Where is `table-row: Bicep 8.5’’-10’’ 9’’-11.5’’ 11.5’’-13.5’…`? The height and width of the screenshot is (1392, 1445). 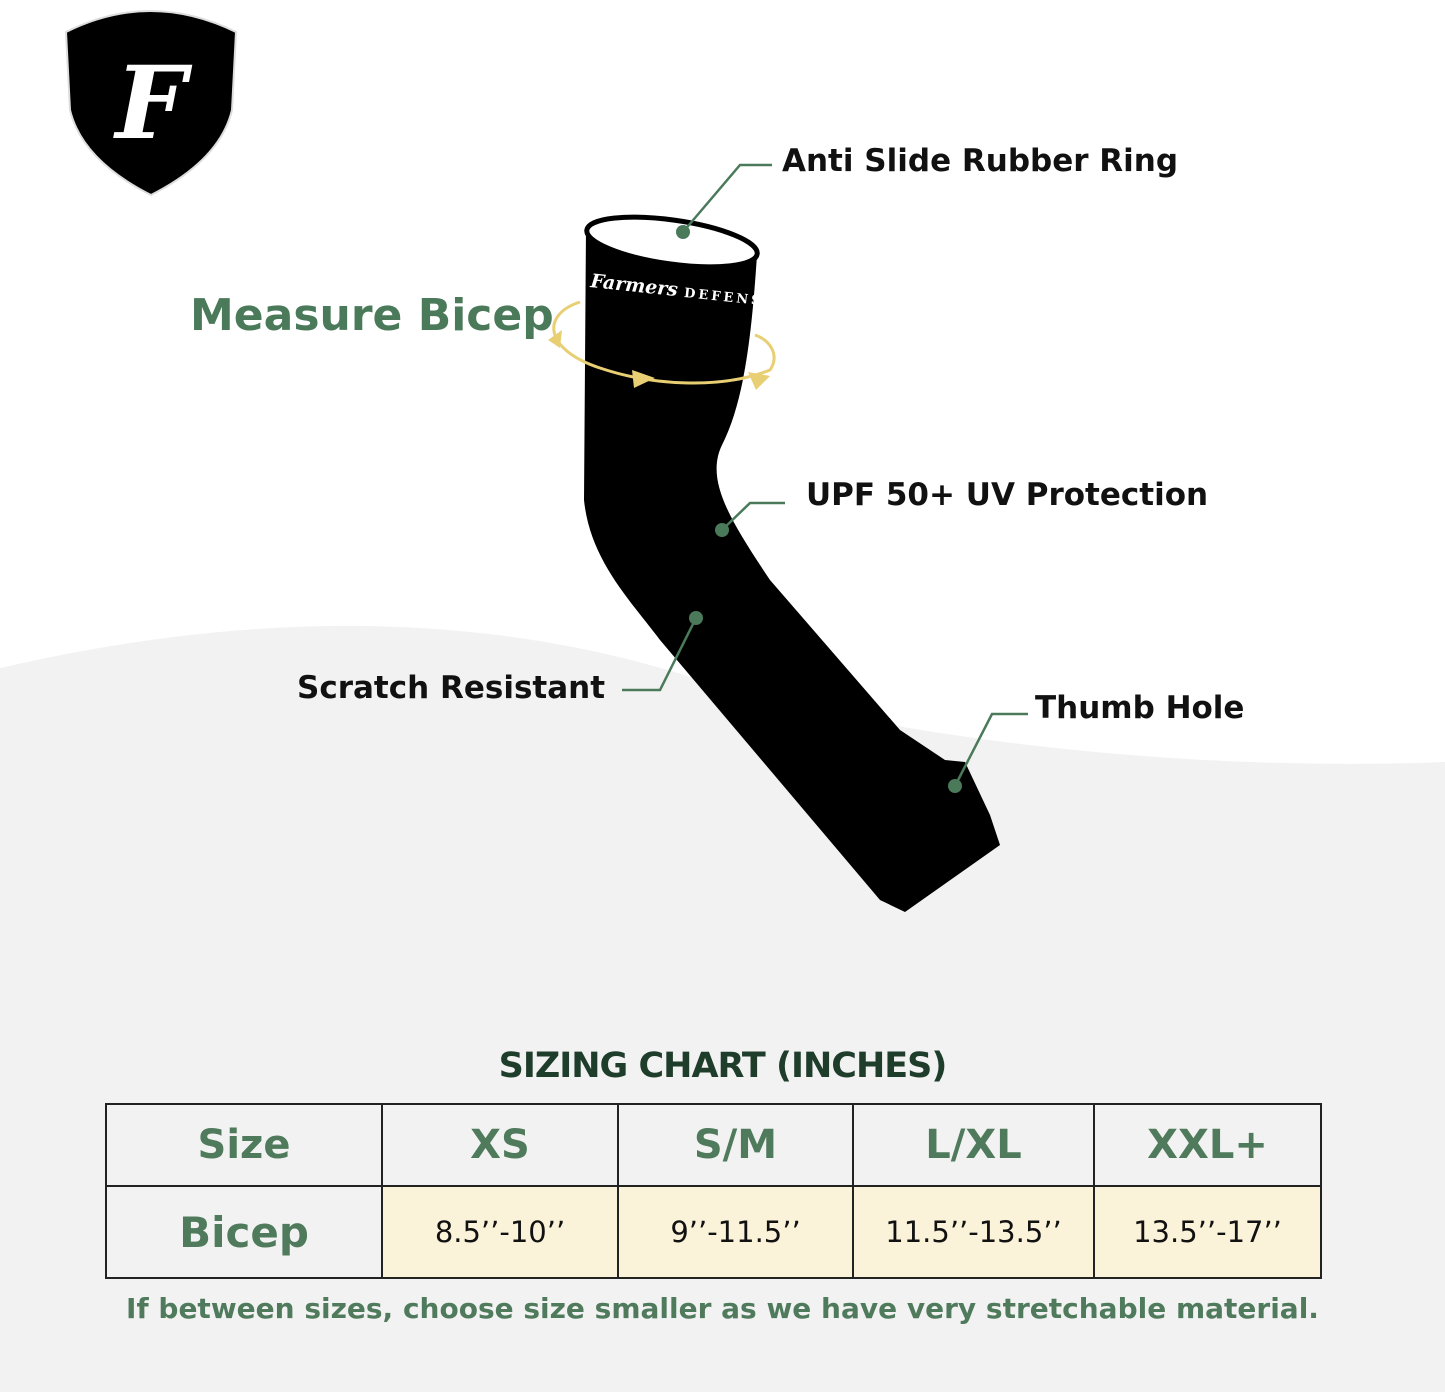
table-row: Bicep 8.5’’-10’’ 9’’-11.5’’ 11.5’’-13.5’… is located at coordinates (713, 1232).